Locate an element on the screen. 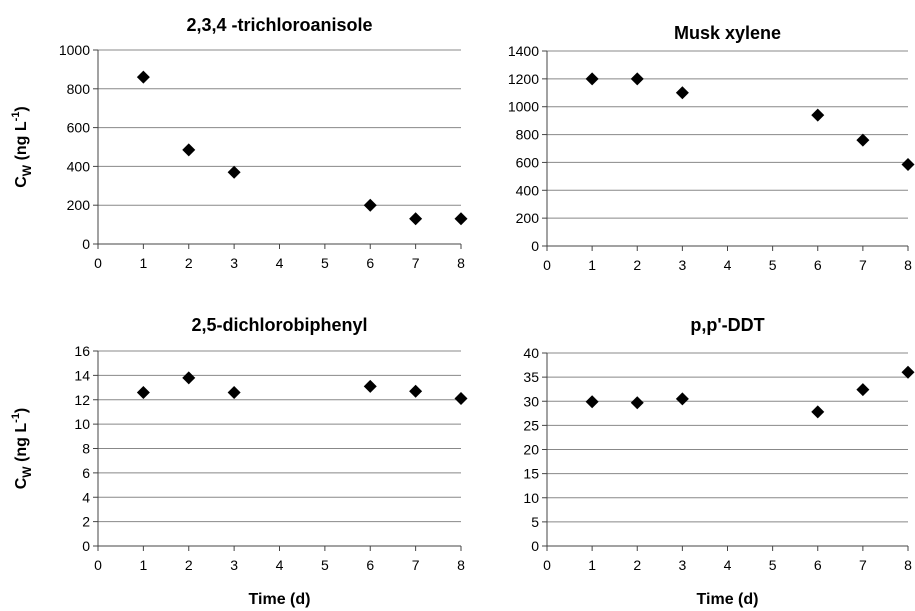 Image resolution: width=915 pixels, height=611 pixels. y-tick-label: 30 is located at coordinates (531, 401).